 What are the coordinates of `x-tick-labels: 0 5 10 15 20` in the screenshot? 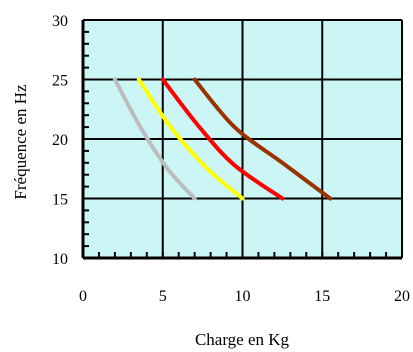 It's located at (244, 296).